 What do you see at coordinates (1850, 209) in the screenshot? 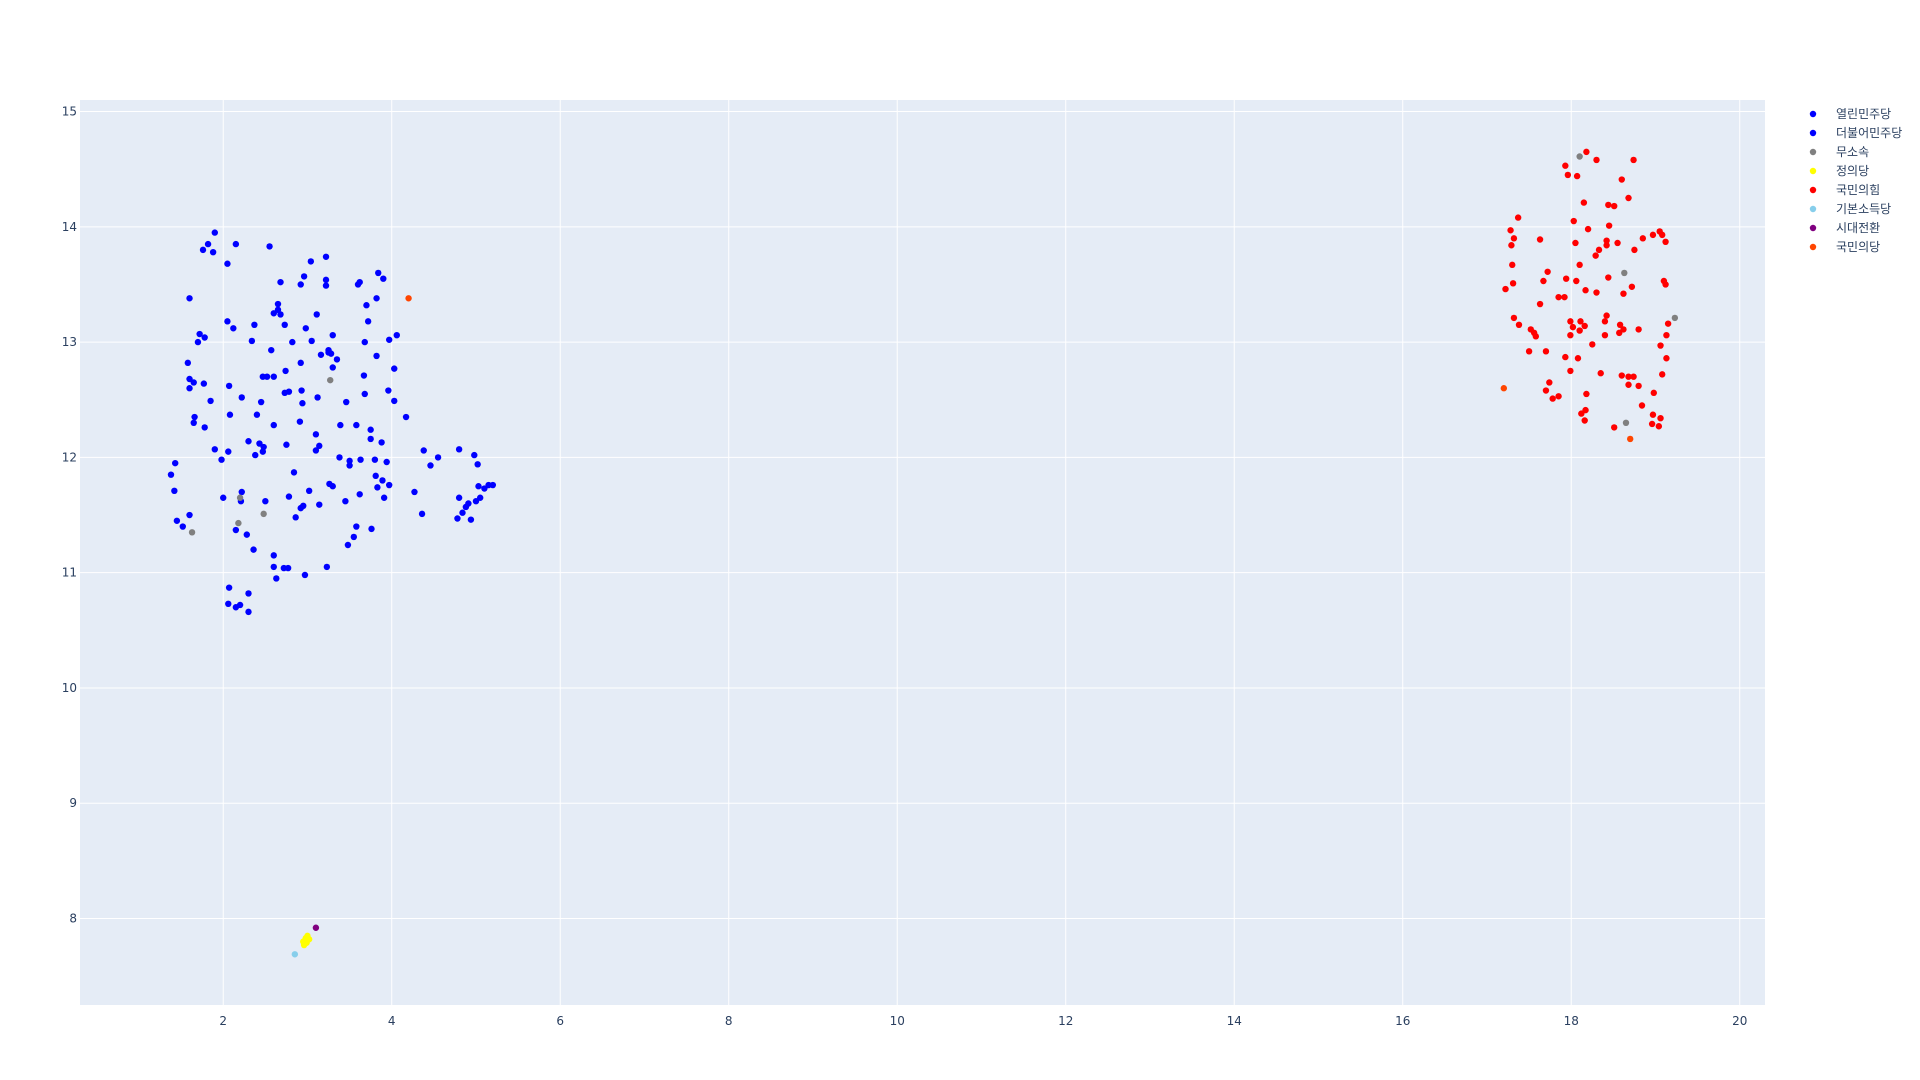
I see `legend-item: 기본소득당` at bounding box center [1850, 209].